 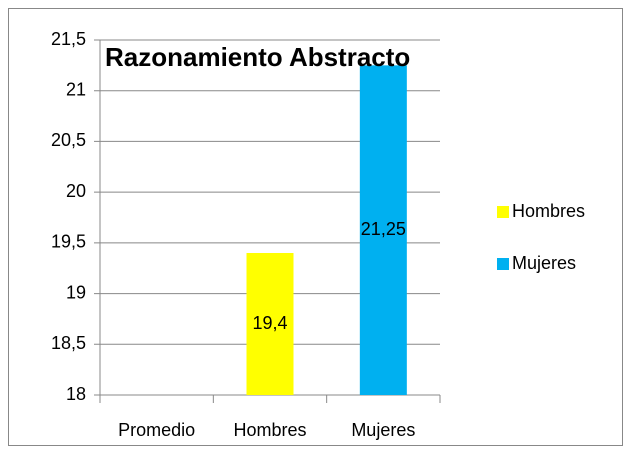 I want to click on y-tick-label: 20, so click(x=76, y=191).